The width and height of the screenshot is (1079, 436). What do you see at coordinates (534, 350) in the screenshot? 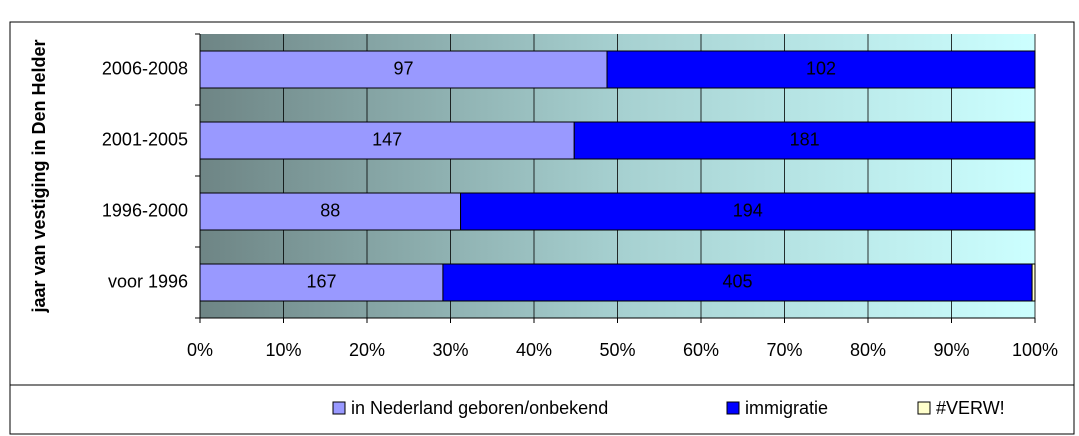
I see `x-tick-label: 40%` at bounding box center [534, 350].